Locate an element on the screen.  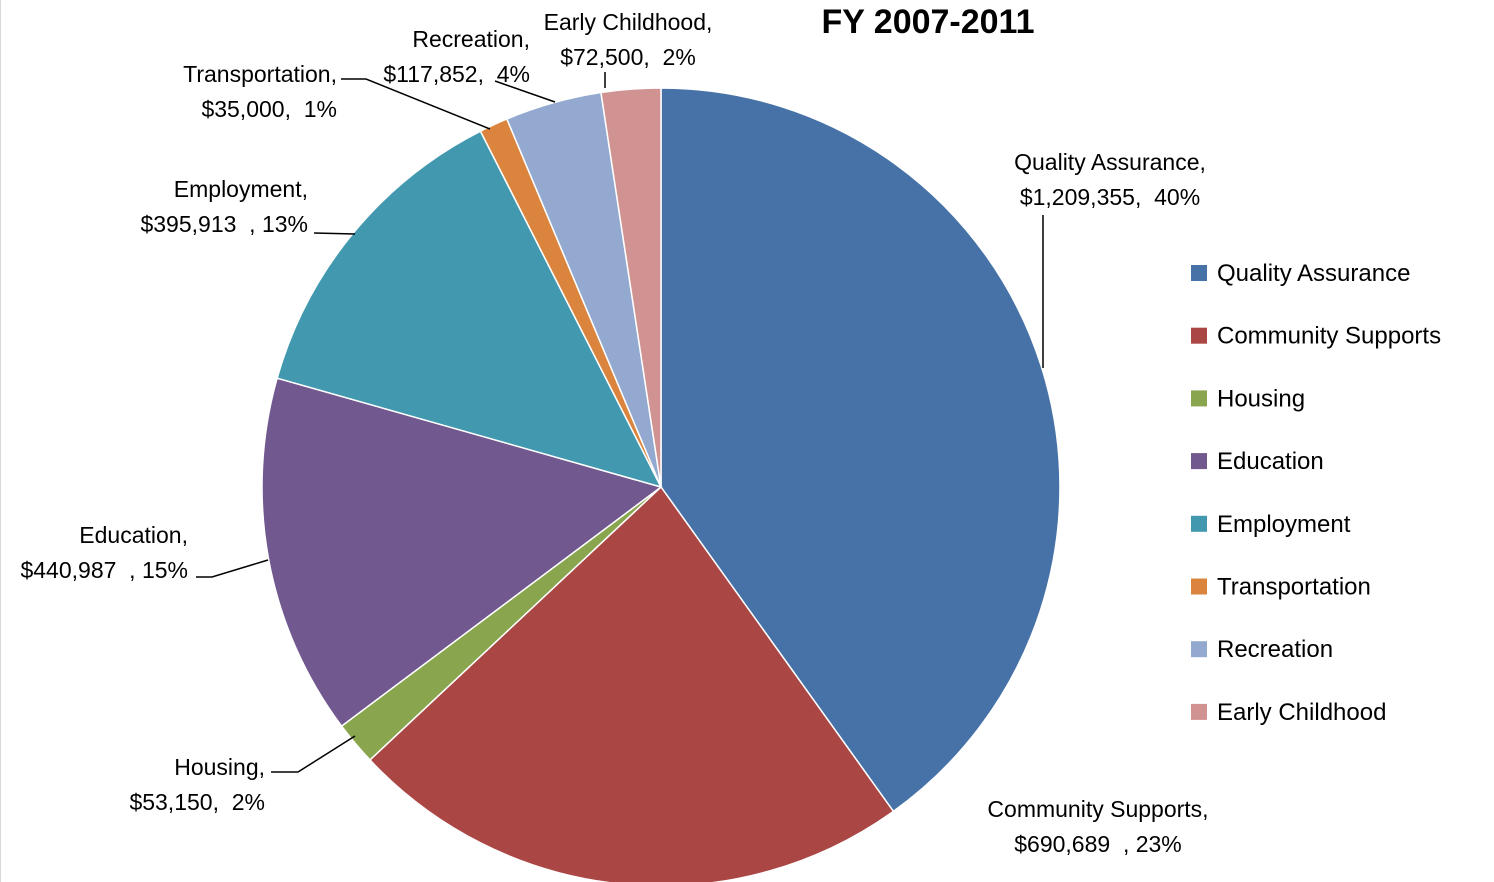
data-label-line: $117,852, 4% is located at coordinates (456, 74).